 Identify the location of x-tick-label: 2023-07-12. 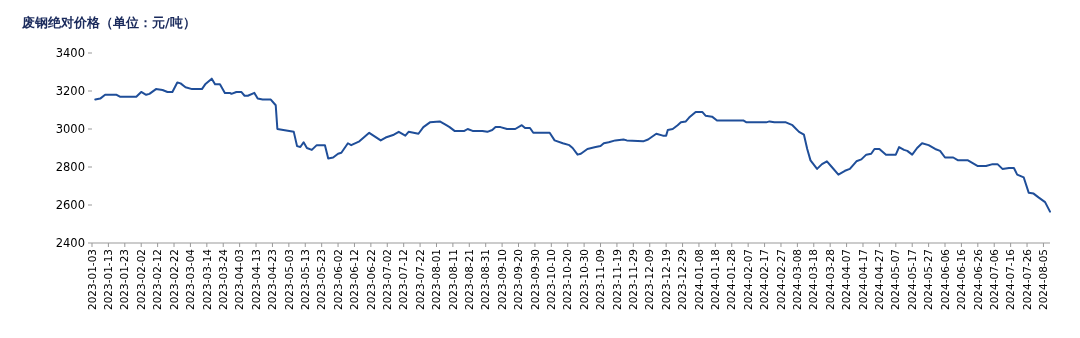
(403, 280).